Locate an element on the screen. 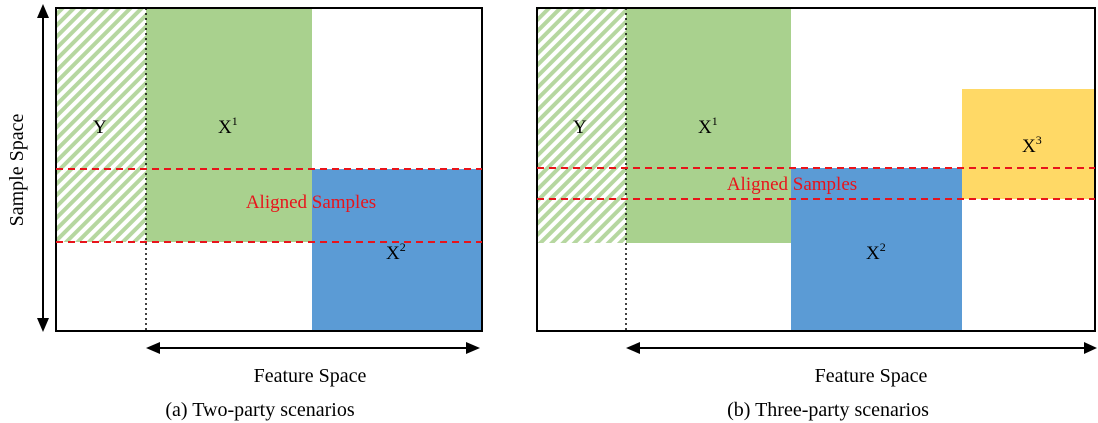 The image size is (1098, 423). caption-b: (b) Three-party scenarios is located at coordinates (828, 410).